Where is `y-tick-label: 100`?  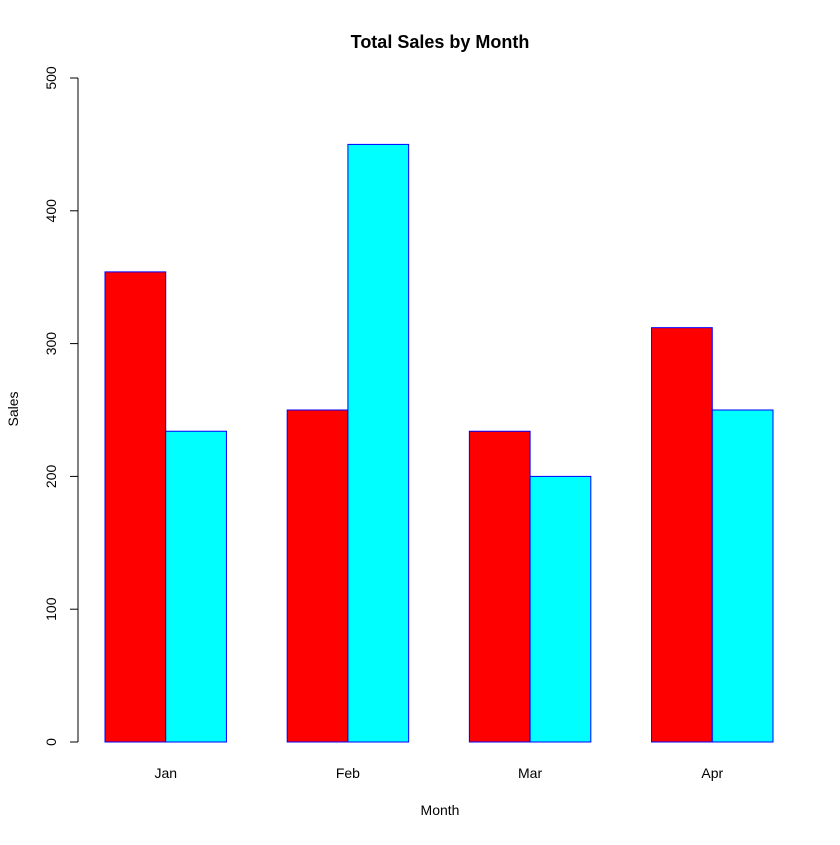 y-tick-label: 100 is located at coordinates (51, 609).